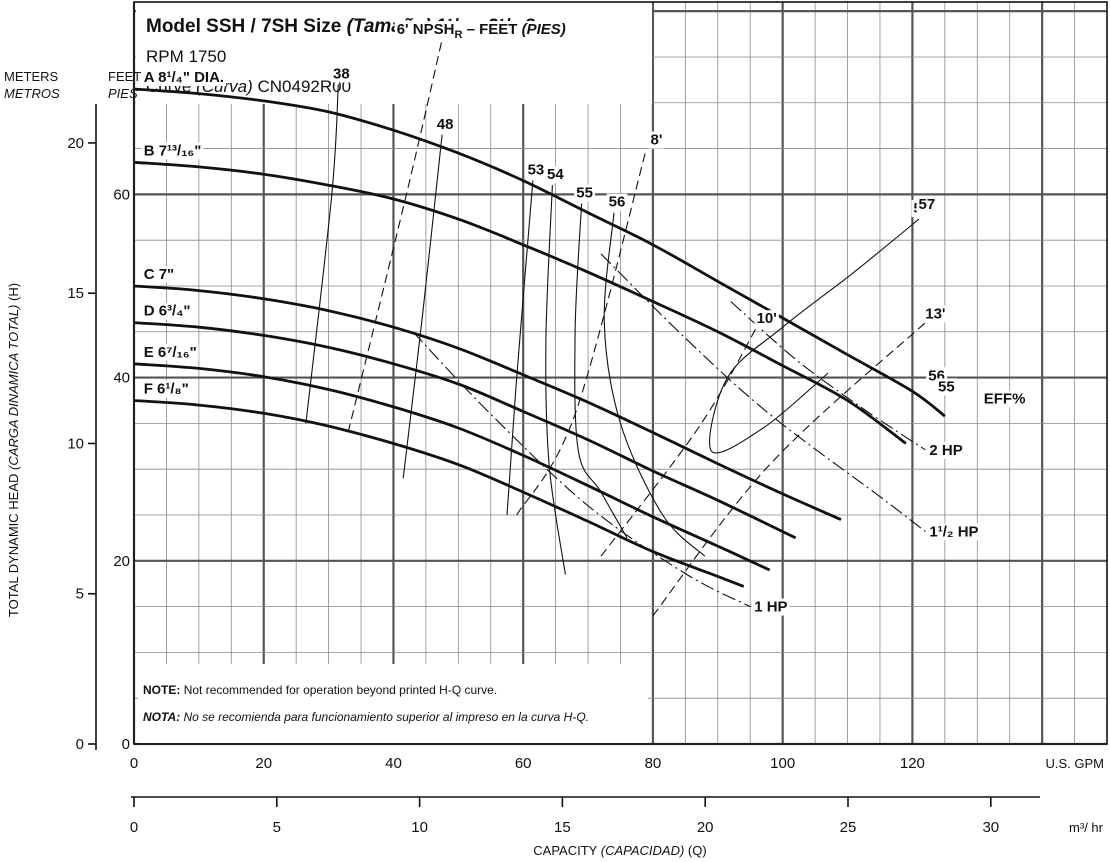 This screenshot has height=862, width=1110. What do you see at coordinates (123, 93) in the screenshot?
I see `feet-axis-title-es: PIES` at bounding box center [123, 93].